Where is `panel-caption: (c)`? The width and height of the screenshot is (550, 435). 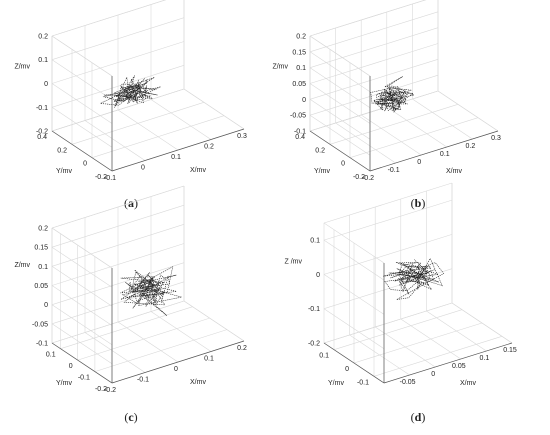
panel-caption: (c) is located at coordinates (130, 417).